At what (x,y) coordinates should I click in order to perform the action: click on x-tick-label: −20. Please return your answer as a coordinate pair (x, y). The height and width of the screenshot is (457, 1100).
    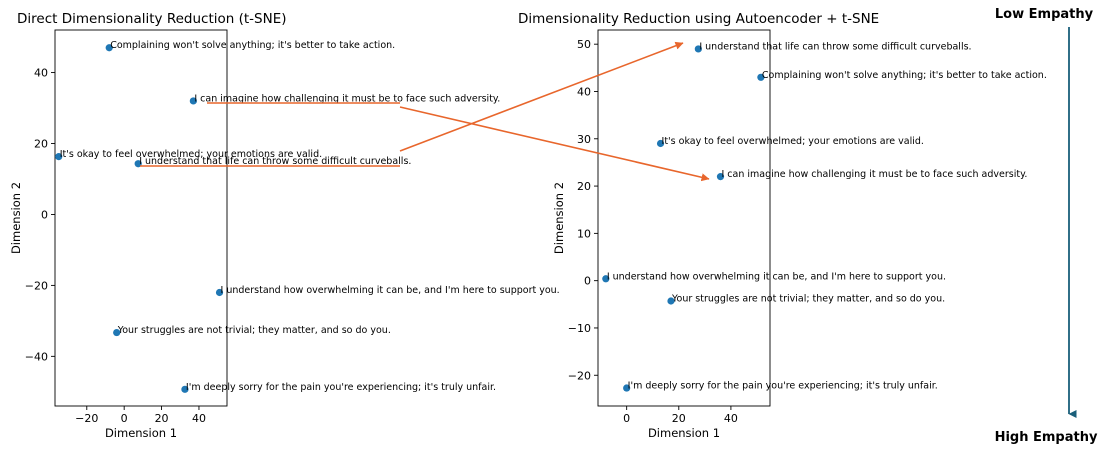
    Looking at the image, I should click on (86, 418).